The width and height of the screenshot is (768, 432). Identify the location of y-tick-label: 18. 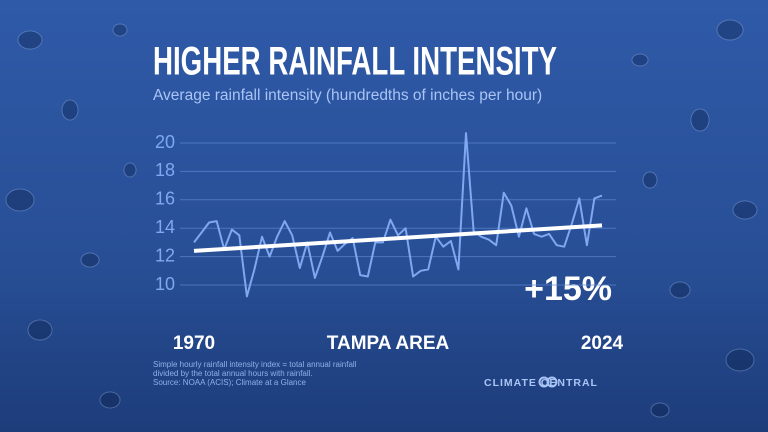
(165, 170).